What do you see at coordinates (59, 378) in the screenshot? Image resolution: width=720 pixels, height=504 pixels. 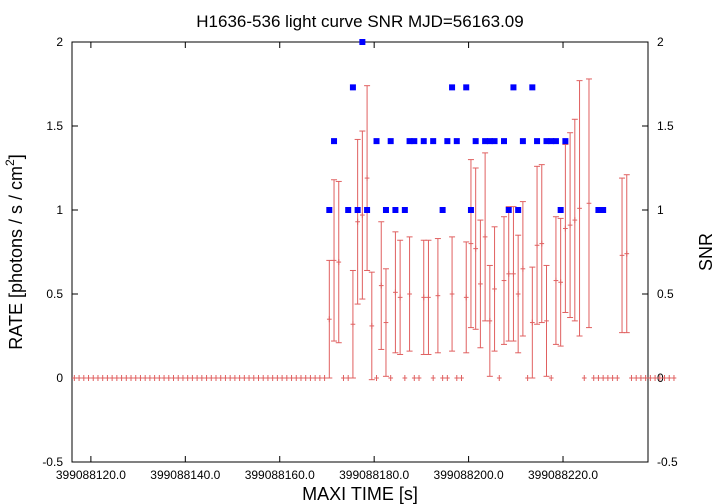 I see `y-tick-label: 0` at bounding box center [59, 378].